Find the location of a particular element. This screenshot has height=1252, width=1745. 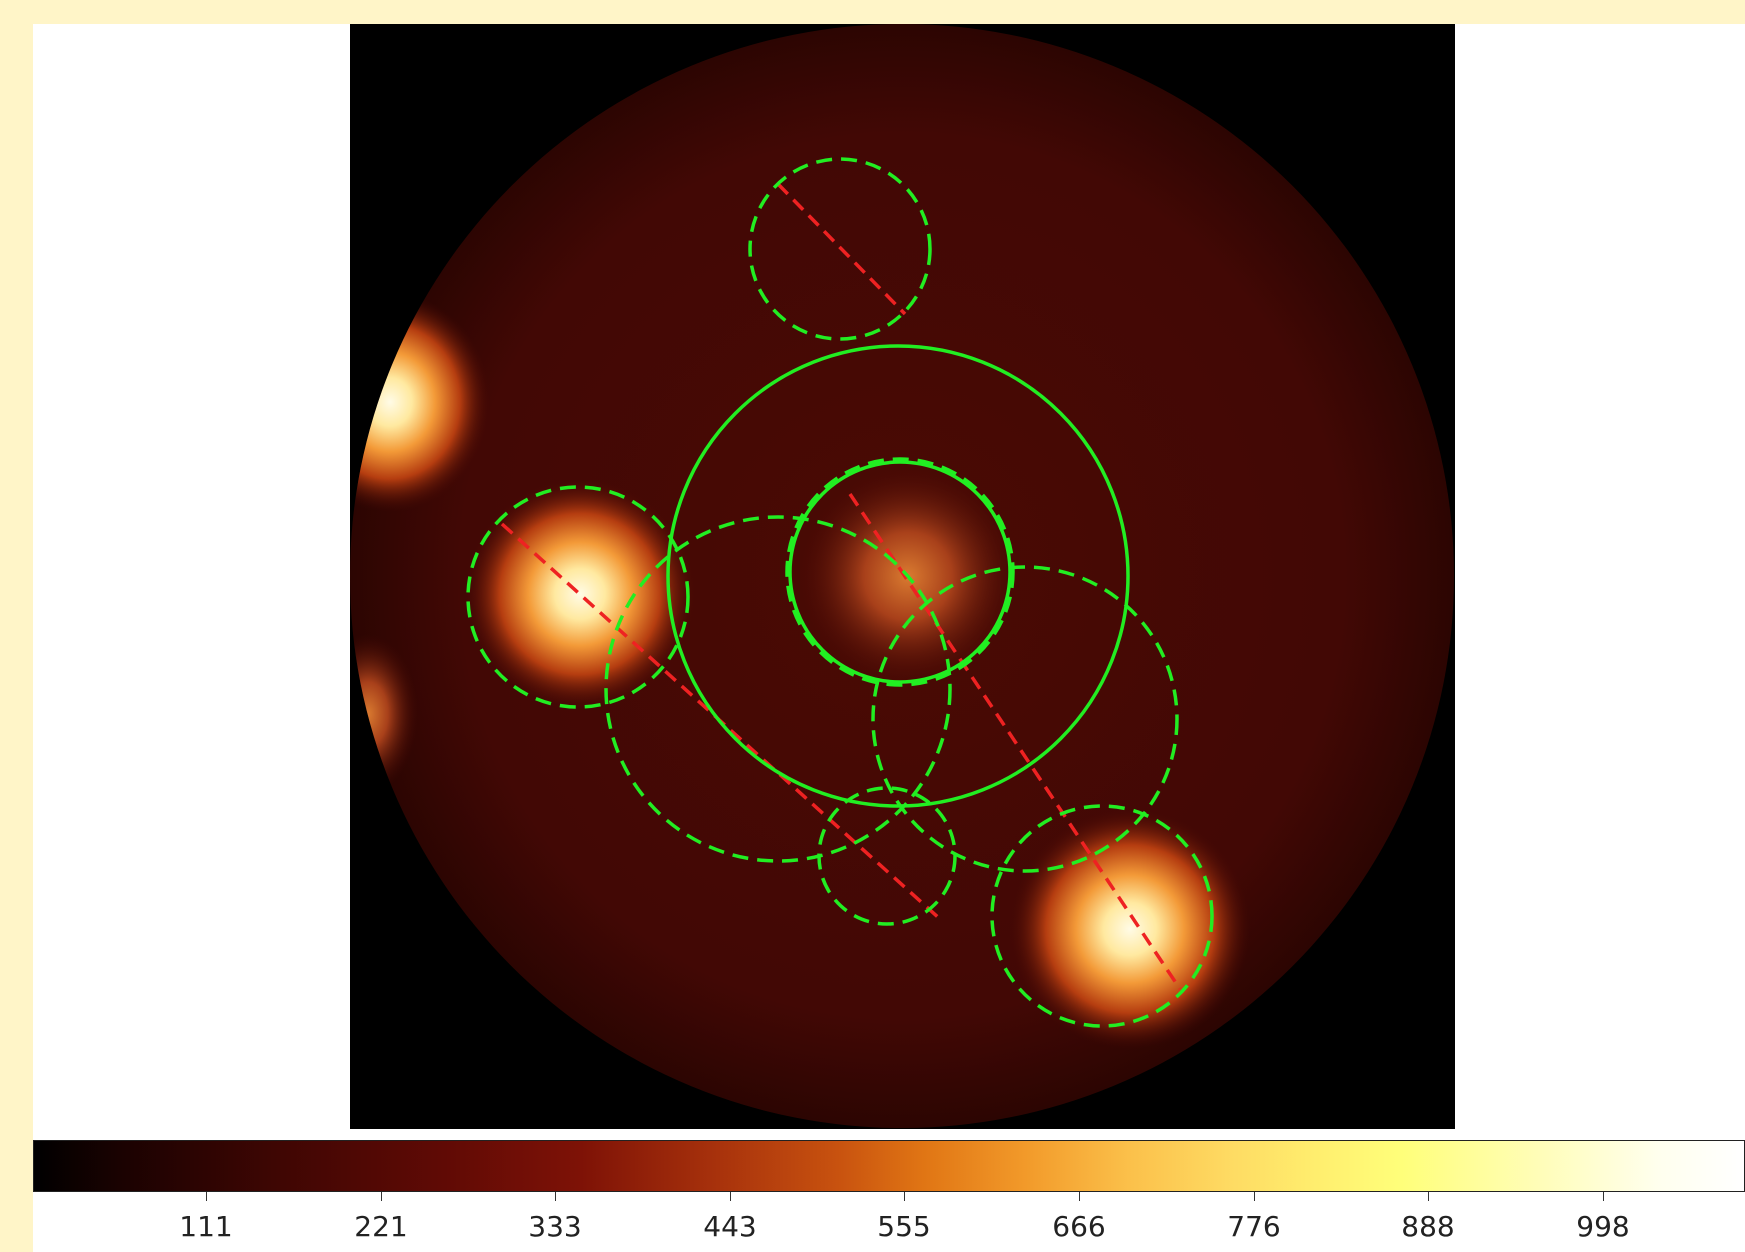

colorbar-tick-label: 555 is located at coordinates (904, 1226).